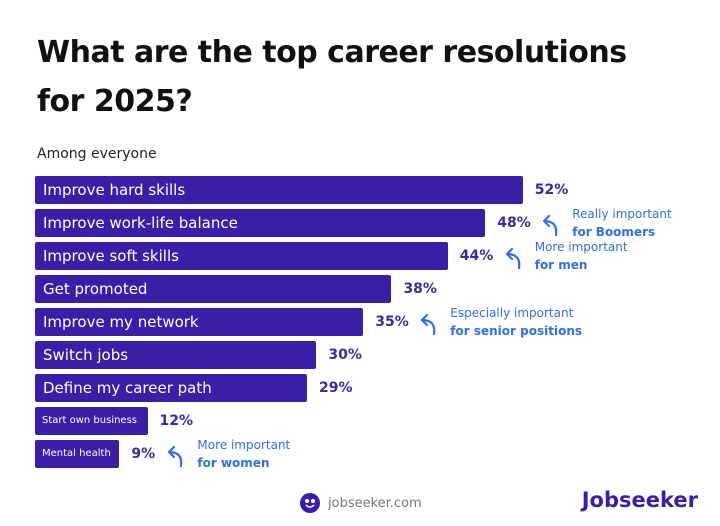 This screenshot has height=526, width=720. What do you see at coordinates (233, 463) in the screenshot?
I see `annotation-emphasis: for women` at bounding box center [233, 463].